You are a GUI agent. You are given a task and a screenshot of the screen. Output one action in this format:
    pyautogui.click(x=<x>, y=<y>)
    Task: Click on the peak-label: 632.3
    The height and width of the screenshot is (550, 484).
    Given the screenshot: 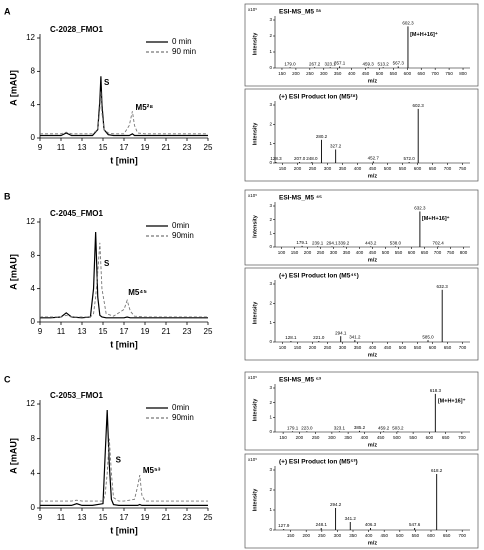 What is the action you would take?
    pyautogui.click(x=420, y=208)
    